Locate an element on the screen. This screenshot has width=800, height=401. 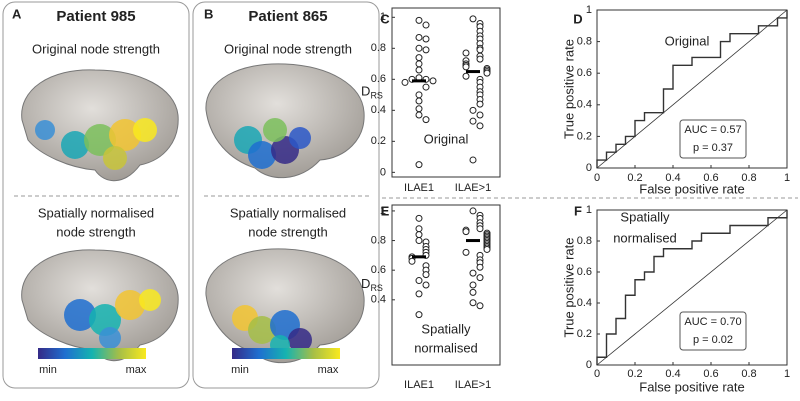
panel-letter: E is located at coordinates (385, 210).